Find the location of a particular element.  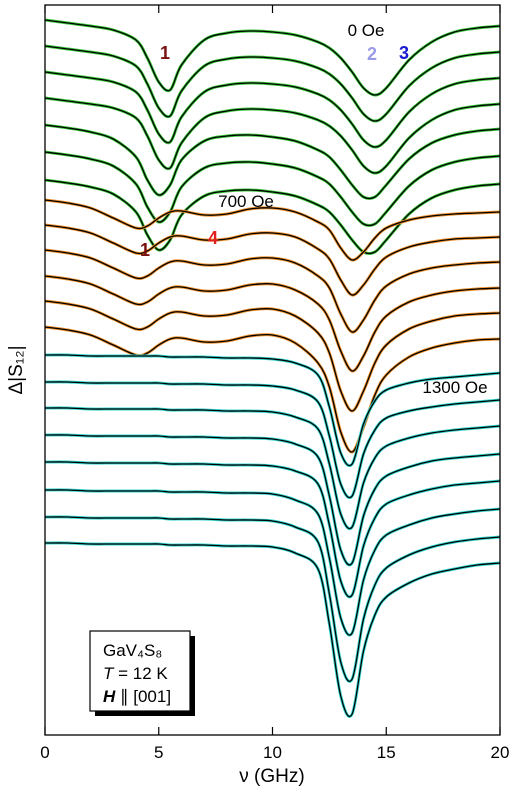

info-segment: = 12 K is located at coordinates (140, 673).